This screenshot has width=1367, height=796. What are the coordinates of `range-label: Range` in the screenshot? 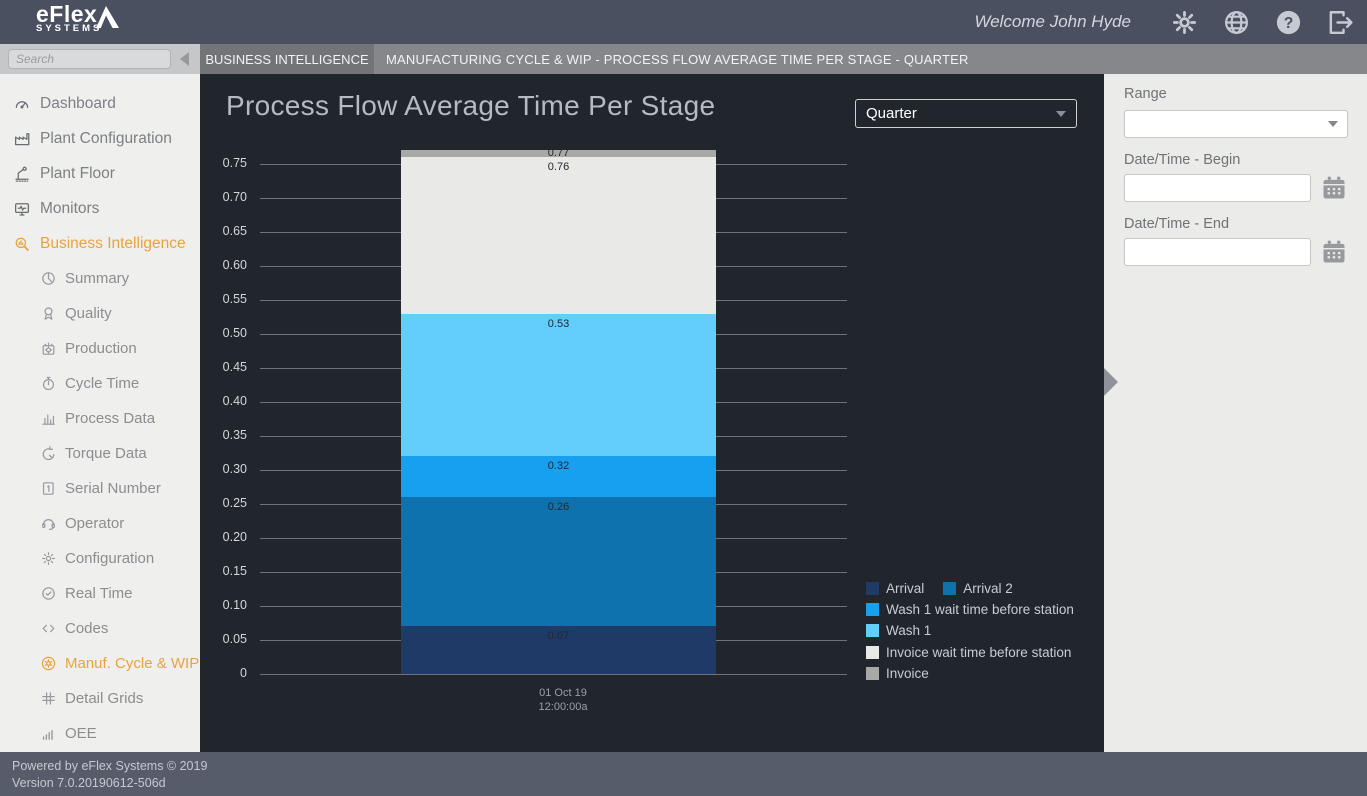 It's located at (1145, 94).